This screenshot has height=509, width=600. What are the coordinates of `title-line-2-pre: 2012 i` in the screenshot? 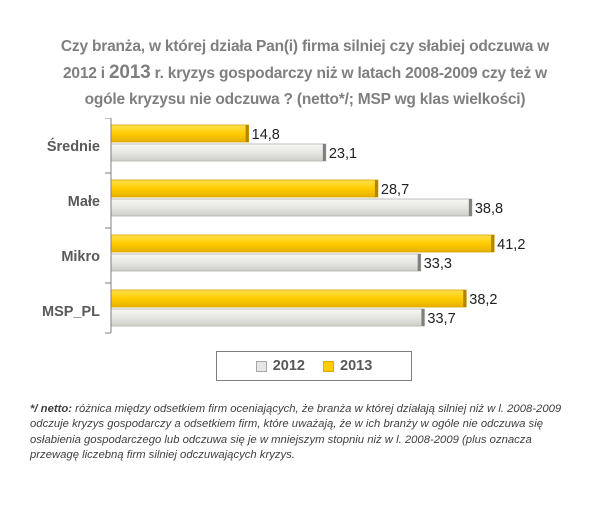 It's located at (86, 73).